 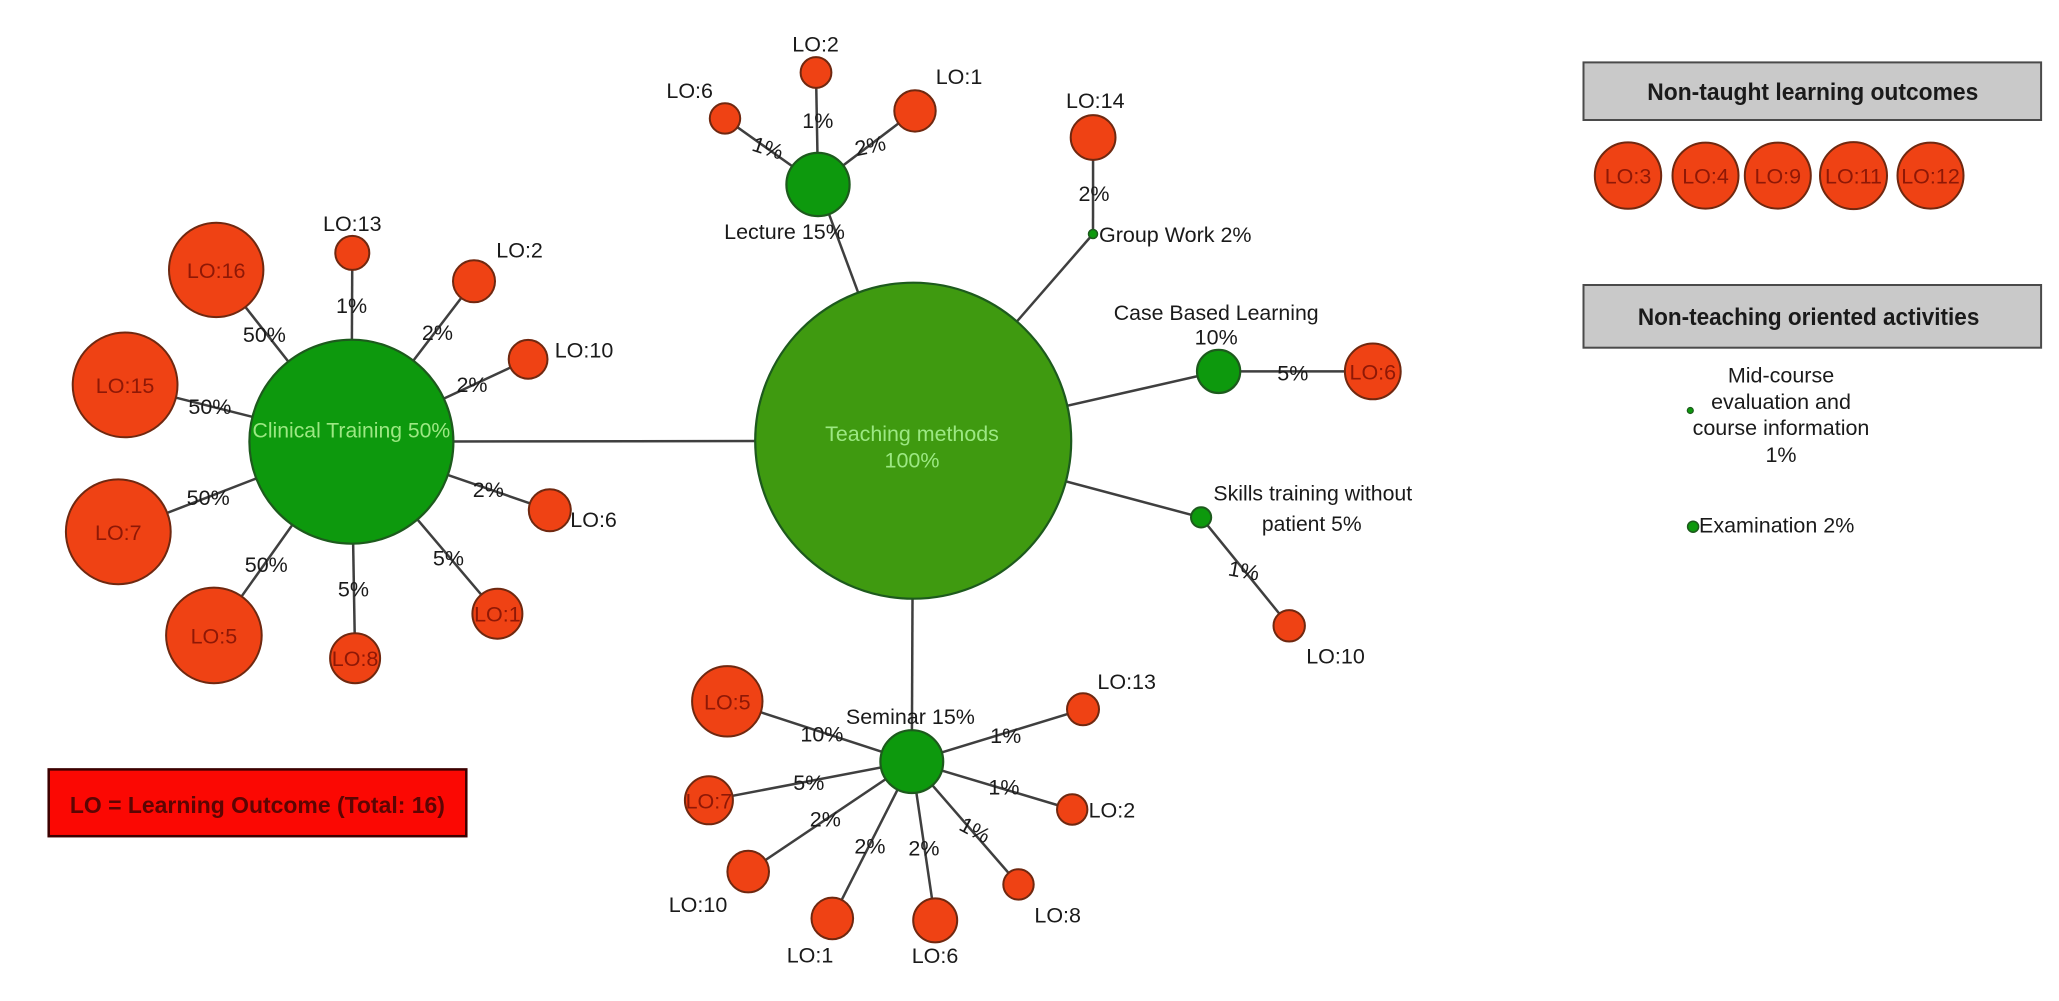 I want to click on svg-text: evaluation and, so click(x=1781, y=402).